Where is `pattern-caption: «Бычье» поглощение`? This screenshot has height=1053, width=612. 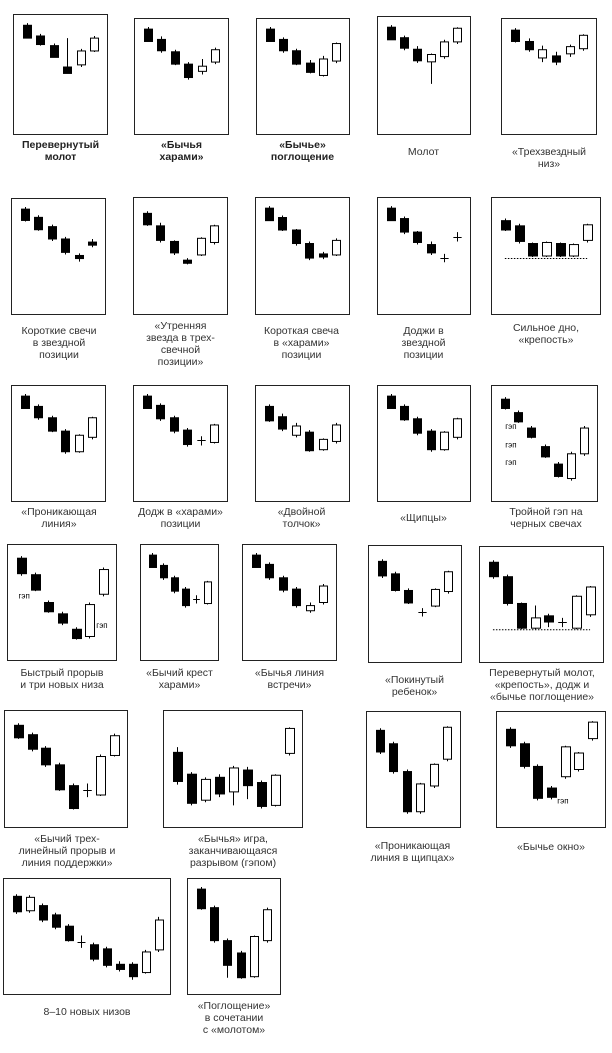
pattern-caption: «Бычье» поглощение is located at coordinates (302, 151).